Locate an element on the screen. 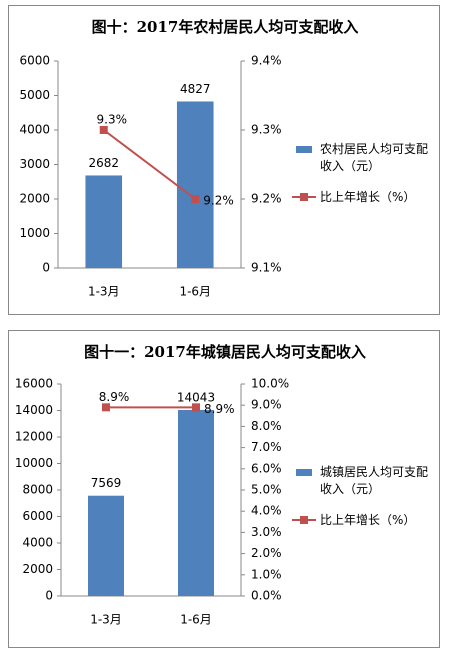 This screenshot has width=450, height=653. y-tick-label: 10000 is located at coordinates (34, 463).